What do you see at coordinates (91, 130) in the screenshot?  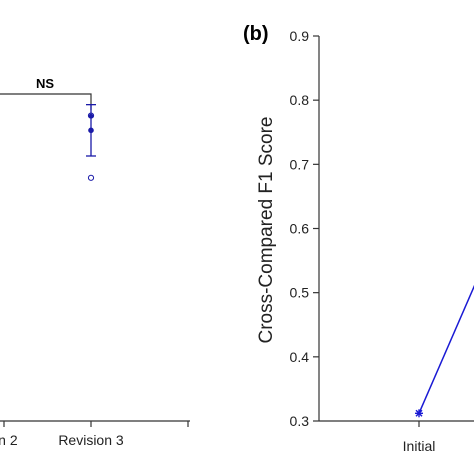 I see `mean-point` at bounding box center [91, 130].